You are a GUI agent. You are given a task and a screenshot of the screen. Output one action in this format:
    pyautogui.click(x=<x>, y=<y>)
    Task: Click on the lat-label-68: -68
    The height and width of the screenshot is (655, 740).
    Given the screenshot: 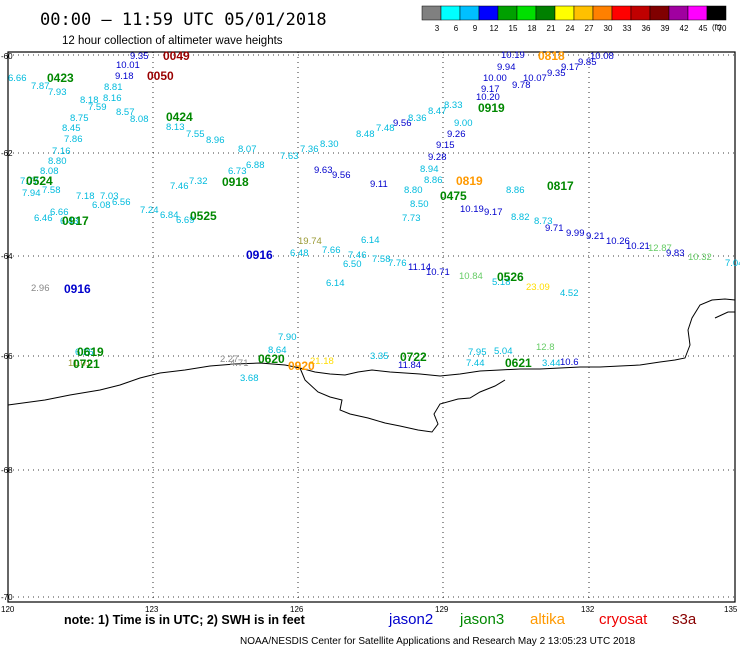 What is the action you would take?
    pyautogui.click(x=7, y=470)
    